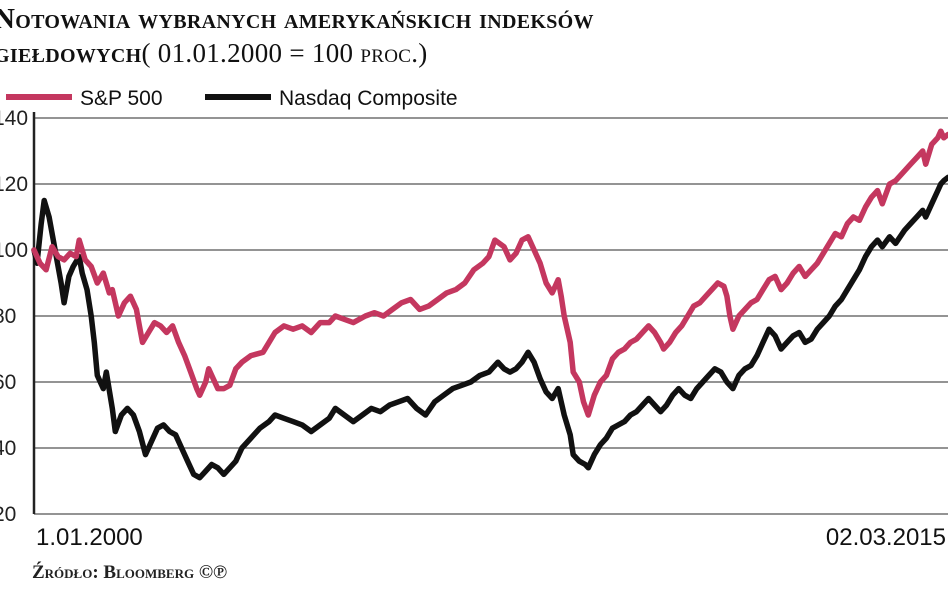  I want to click on y-tick-label-40: 40, so click(8, 448).